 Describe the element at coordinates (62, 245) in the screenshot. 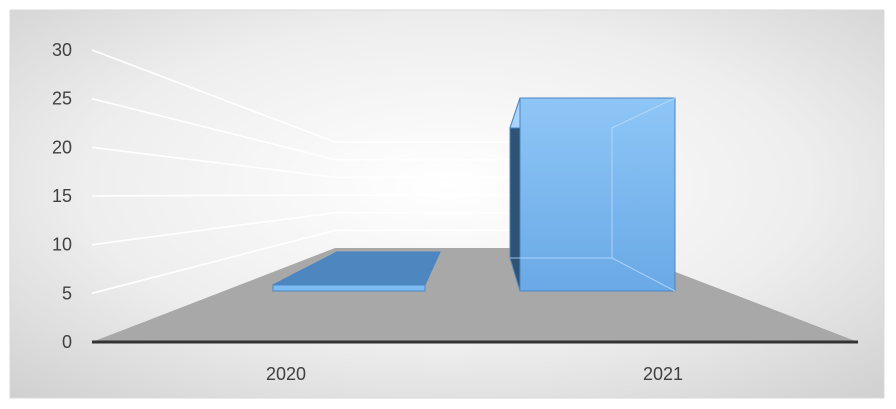

I see `y-tick-label: 10` at that location.